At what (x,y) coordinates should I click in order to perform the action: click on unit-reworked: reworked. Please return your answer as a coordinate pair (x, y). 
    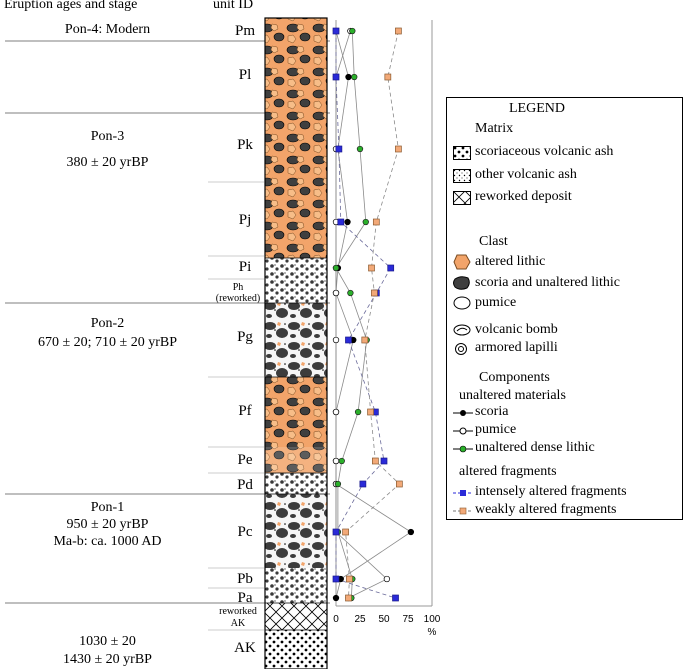
    Looking at the image, I should click on (238, 611).